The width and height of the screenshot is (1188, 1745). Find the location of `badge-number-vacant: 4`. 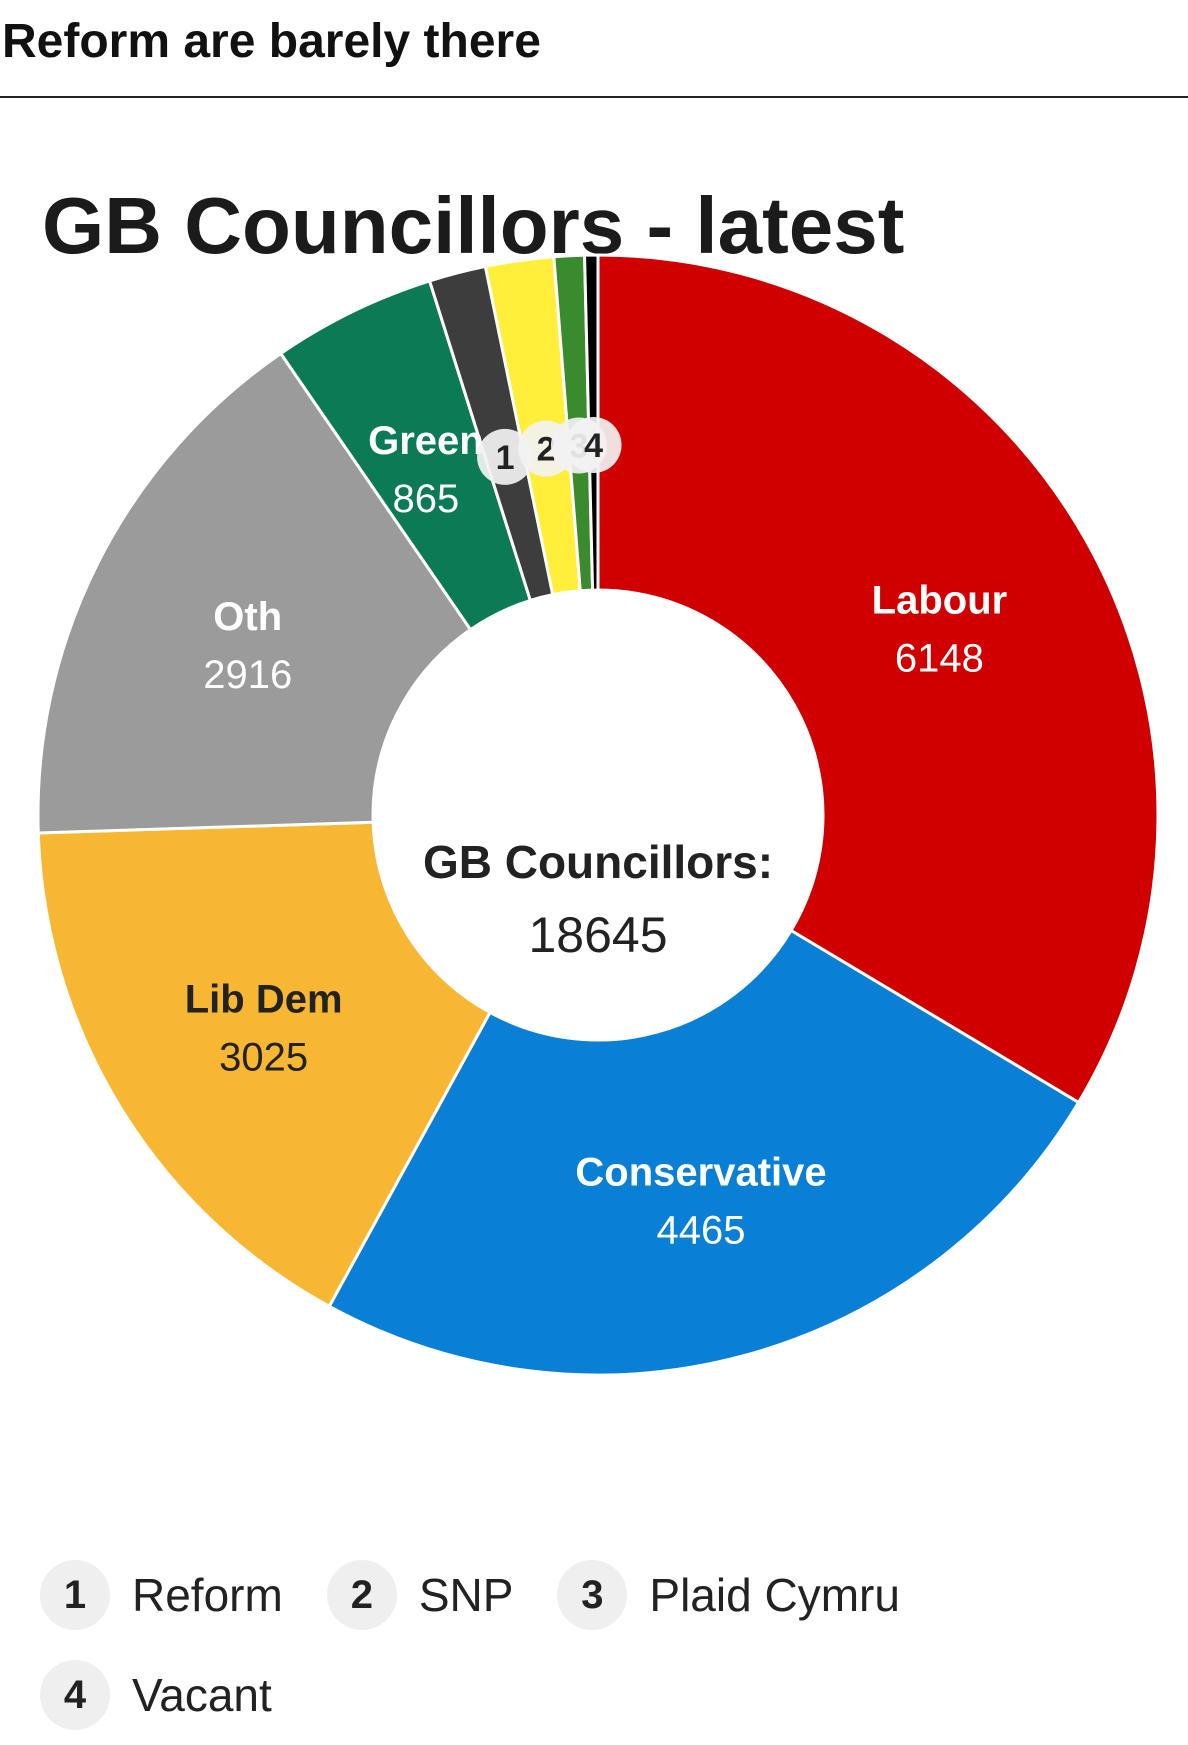

badge-number-vacant: 4 is located at coordinates (593, 446).